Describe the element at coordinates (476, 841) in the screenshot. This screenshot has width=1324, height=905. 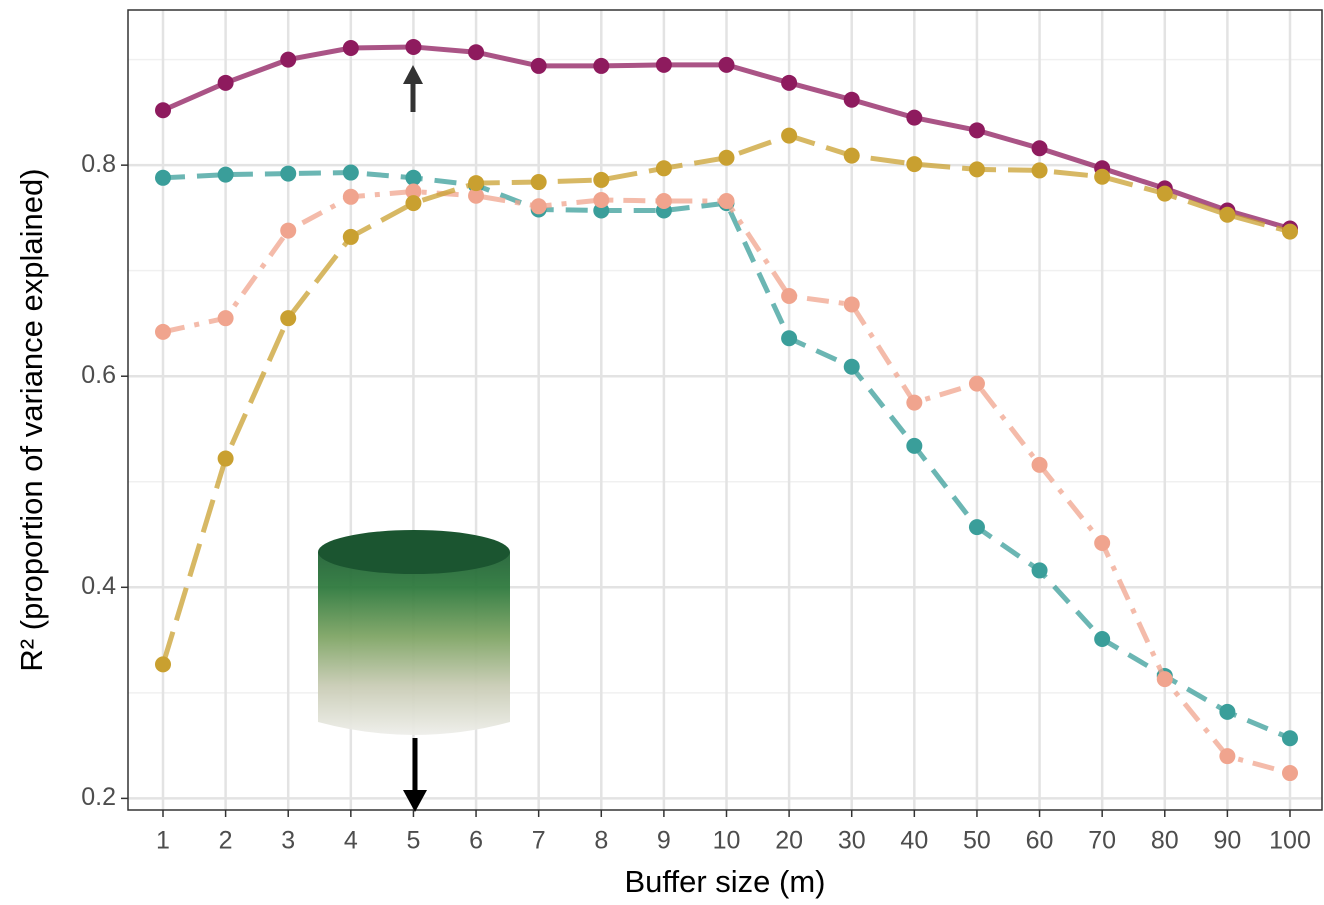
I see `x-tick-label: 6` at that location.